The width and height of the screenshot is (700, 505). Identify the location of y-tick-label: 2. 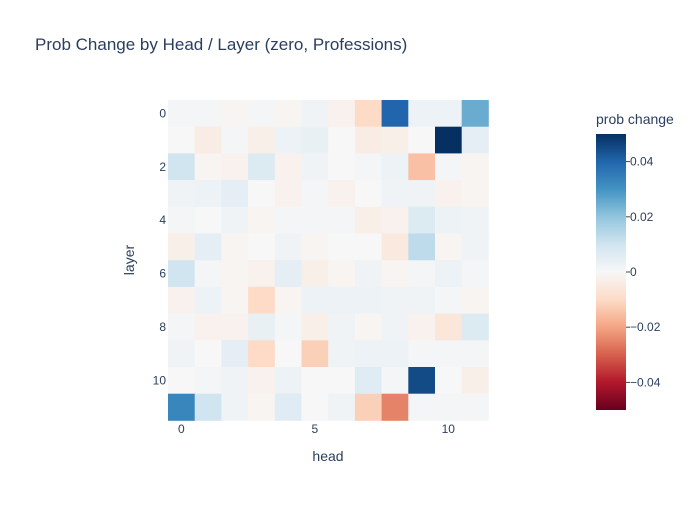
(162, 167).